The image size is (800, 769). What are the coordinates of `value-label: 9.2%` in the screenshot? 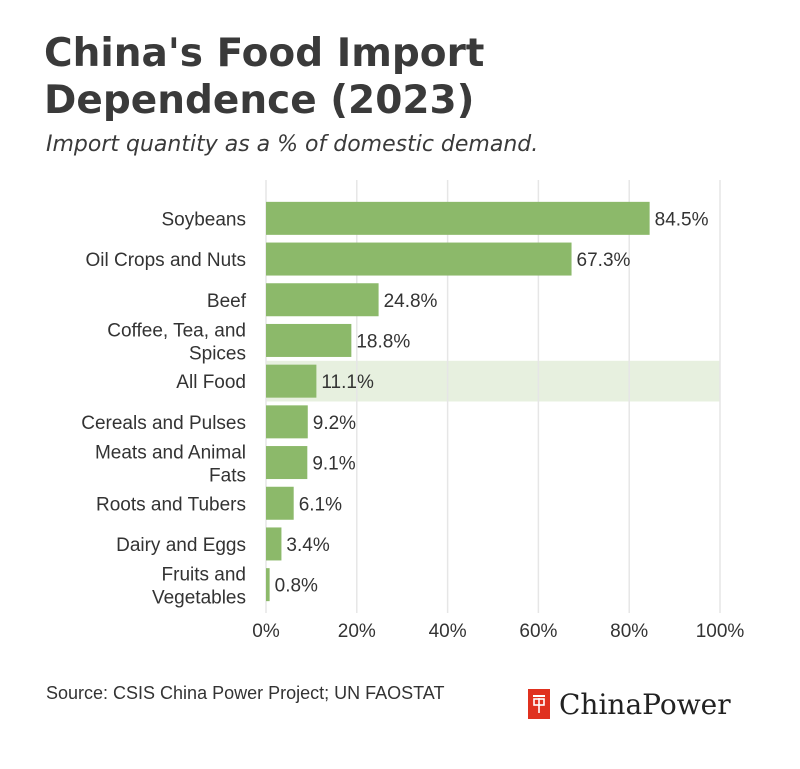 It's located at (334, 423).